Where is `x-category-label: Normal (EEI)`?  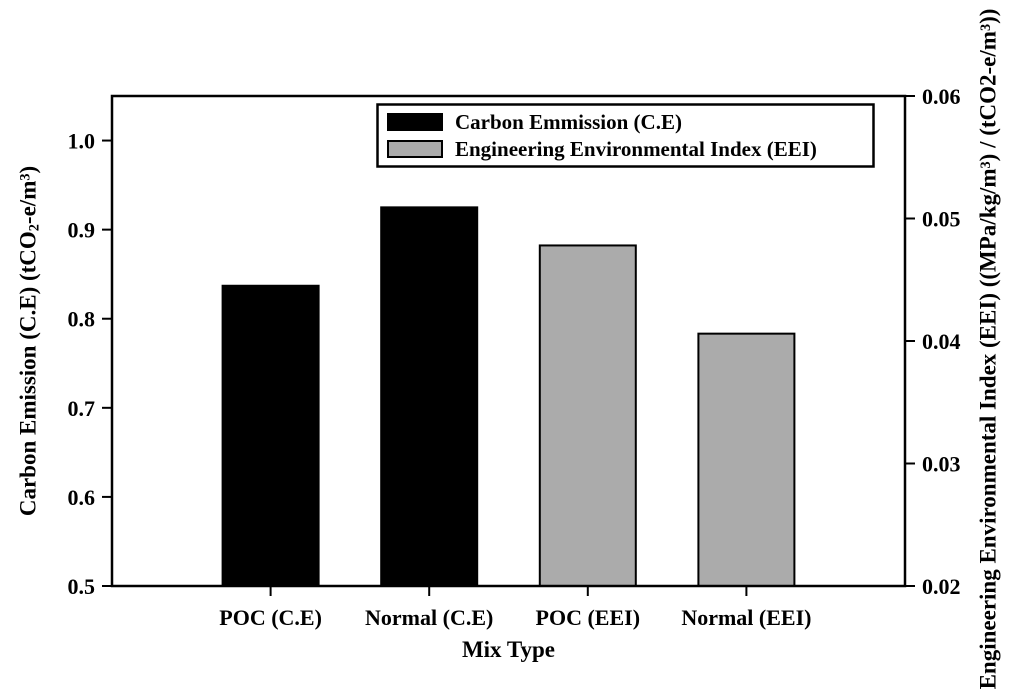 x-category-label: Normal (EEI) is located at coordinates (746, 617).